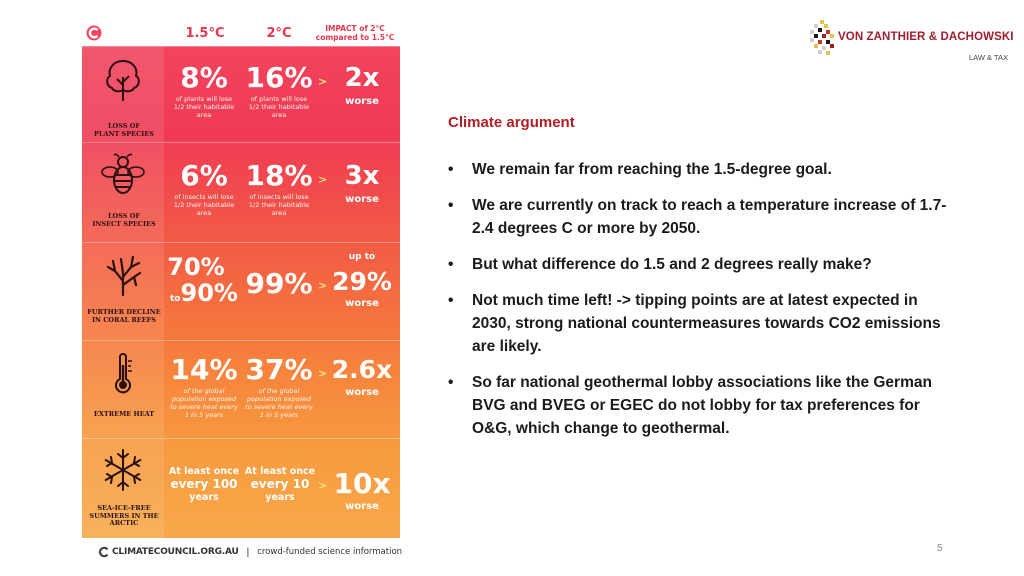  I want to click on range-to-label: to, so click(175, 299).